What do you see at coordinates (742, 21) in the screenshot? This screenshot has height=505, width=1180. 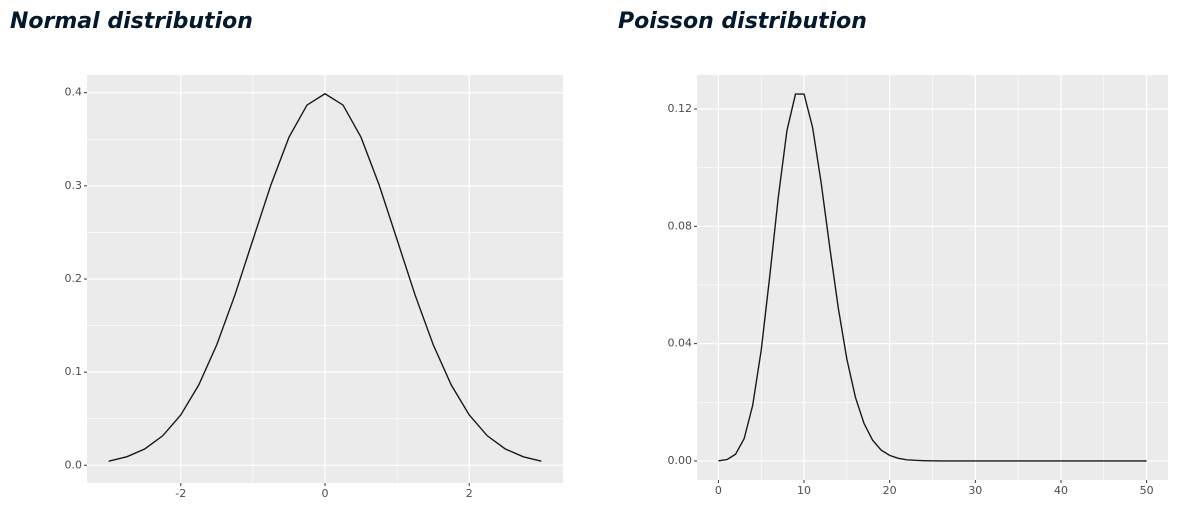 I see `chart-title: Poisson distribution` at bounding box center [742, 21].